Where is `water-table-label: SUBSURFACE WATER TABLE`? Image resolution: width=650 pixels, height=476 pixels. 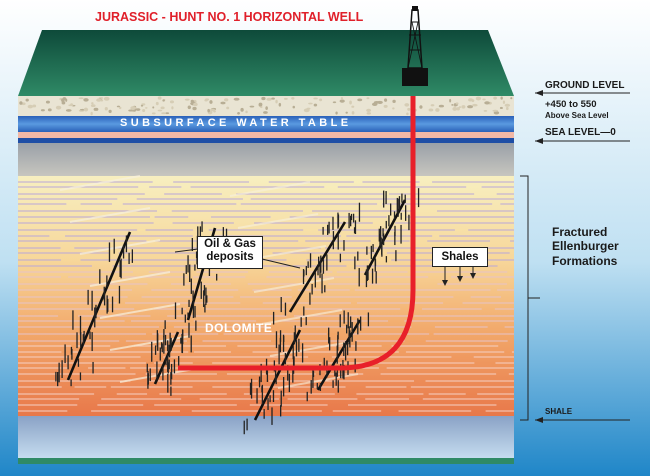 water-table-label: SUBSURFACE WATER TABLE is located at coordinates (236, 123).